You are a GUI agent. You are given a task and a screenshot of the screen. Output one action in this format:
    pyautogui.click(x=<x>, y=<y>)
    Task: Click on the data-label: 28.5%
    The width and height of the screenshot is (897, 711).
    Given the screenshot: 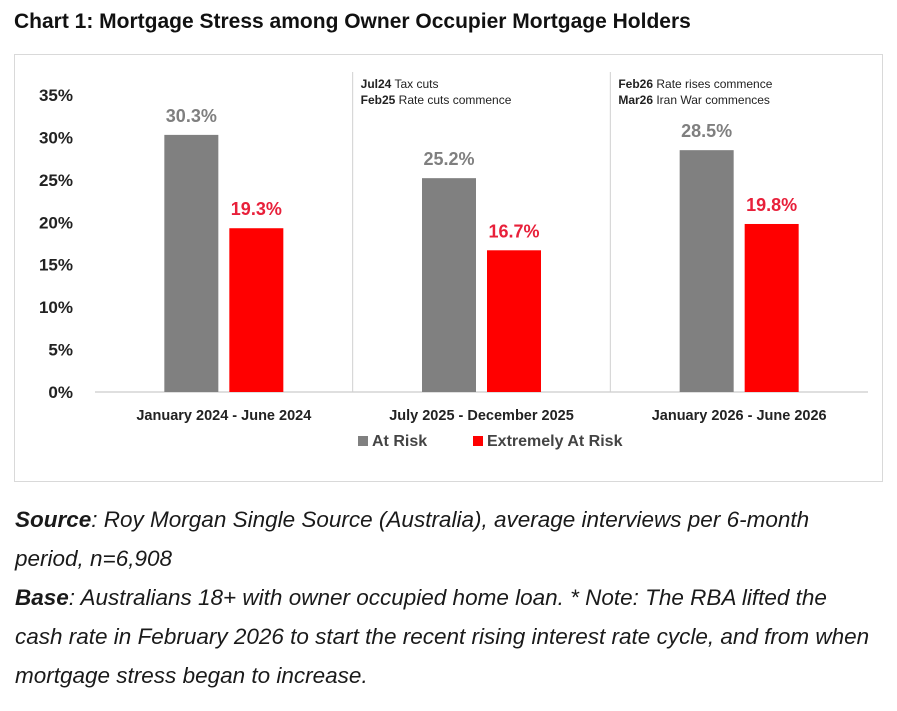 What is the action you would take?
    pyautogui.click(x=706, y=131)
    